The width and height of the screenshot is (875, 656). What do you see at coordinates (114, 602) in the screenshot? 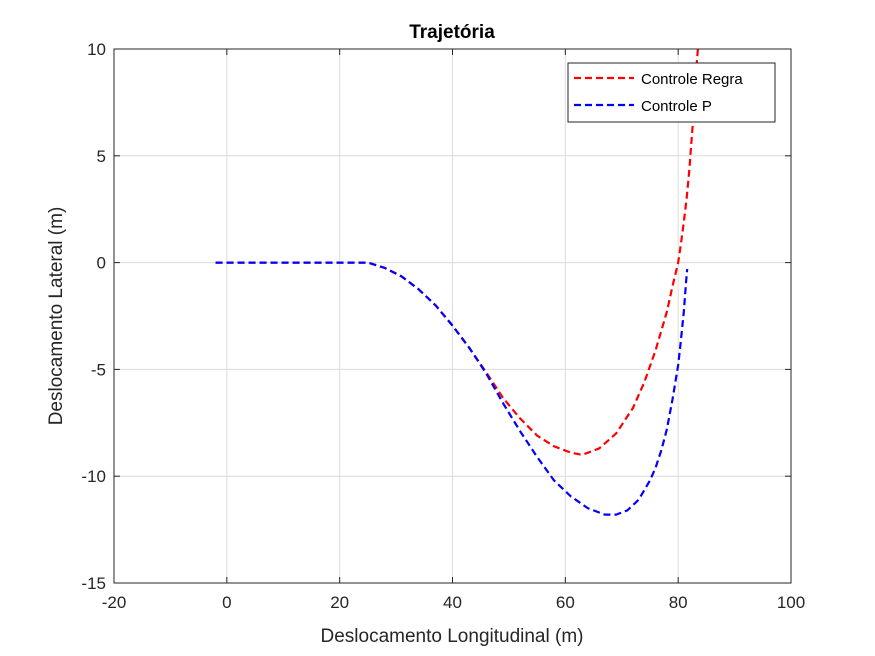
I see `x-tick-label: -20` at bounding box center [114, 602].